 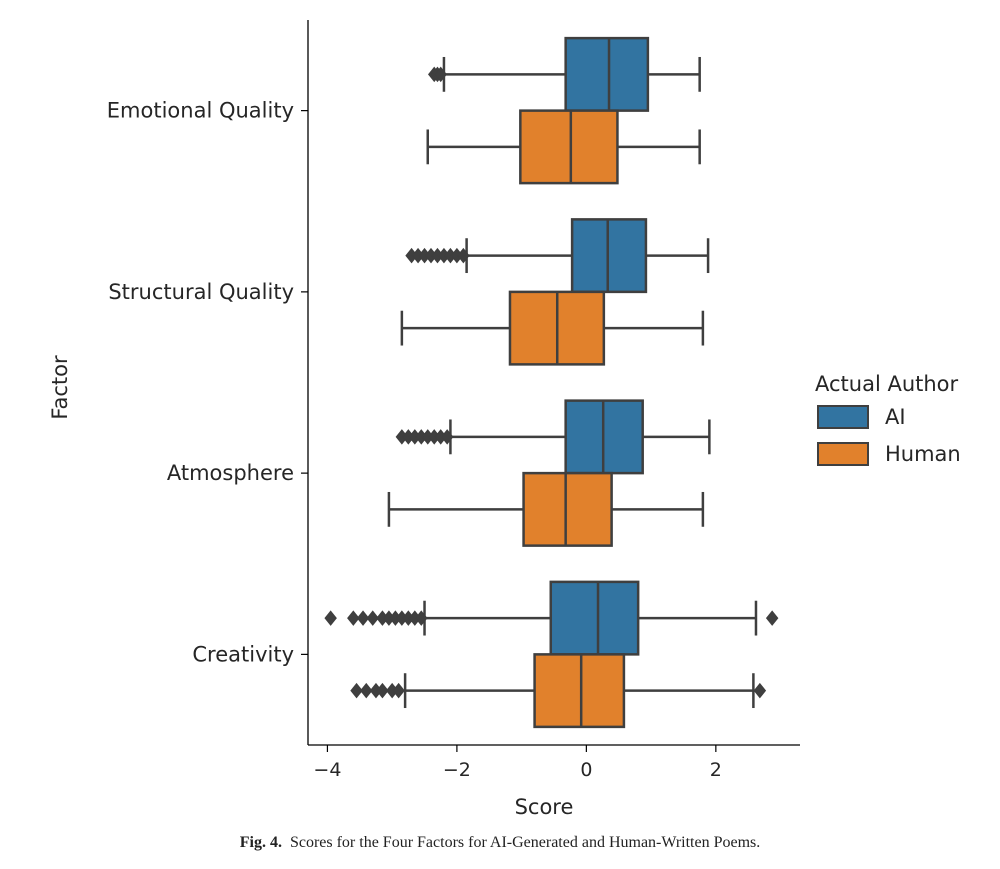 I want to click on x-axis-title: Score, so click(x=544, y=807).